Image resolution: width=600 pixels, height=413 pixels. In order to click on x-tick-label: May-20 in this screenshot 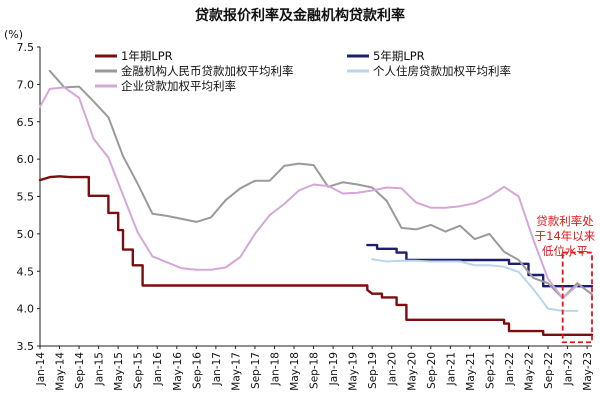, I will do `click(412, 371)`.